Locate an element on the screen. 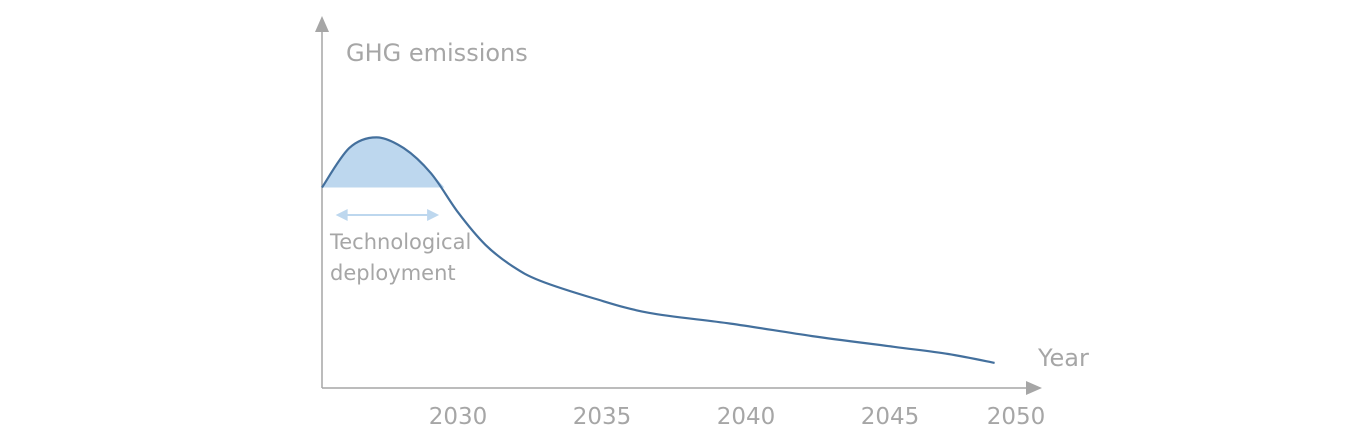 The width and height of the screenshot is (1366, 437). x-tick-label: 2040 is located at coordinates (746, 417).